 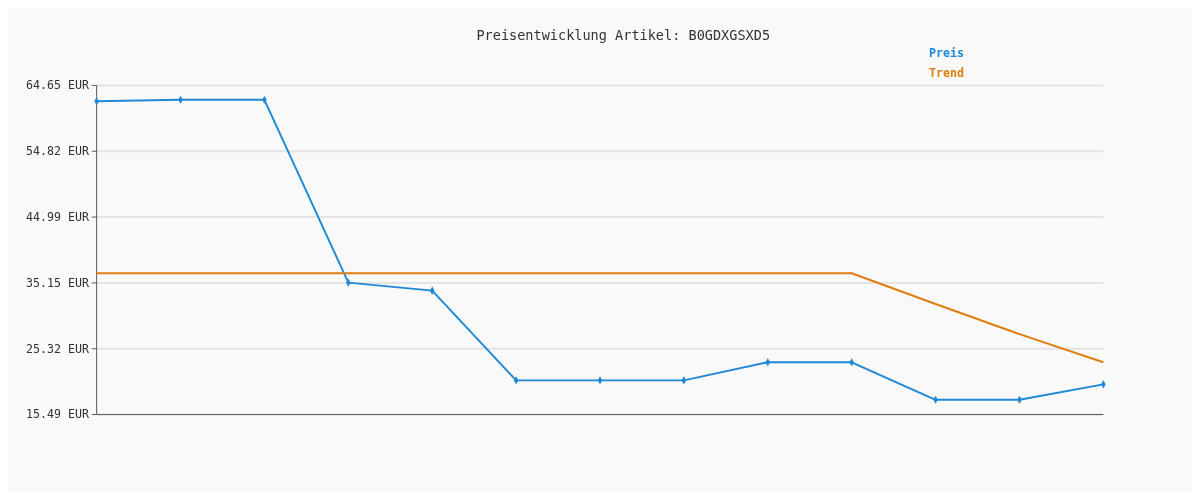 I want to click on y-tick-label: 15.49 EUR, so click(x=57, y=414).